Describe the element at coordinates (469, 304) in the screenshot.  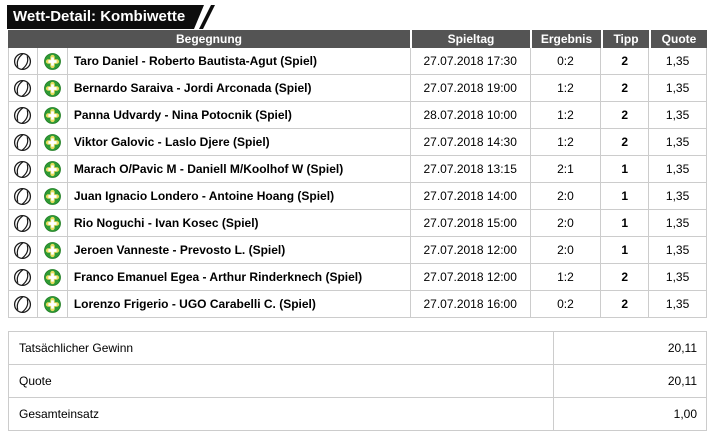
I see `match-date: 27.07.2018 16:00` at that location.